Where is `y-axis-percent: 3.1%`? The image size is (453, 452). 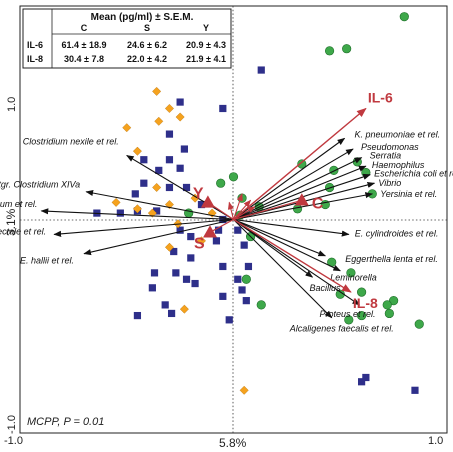 y-axis-percent: 3.1% is located at coordinates (11, 222).